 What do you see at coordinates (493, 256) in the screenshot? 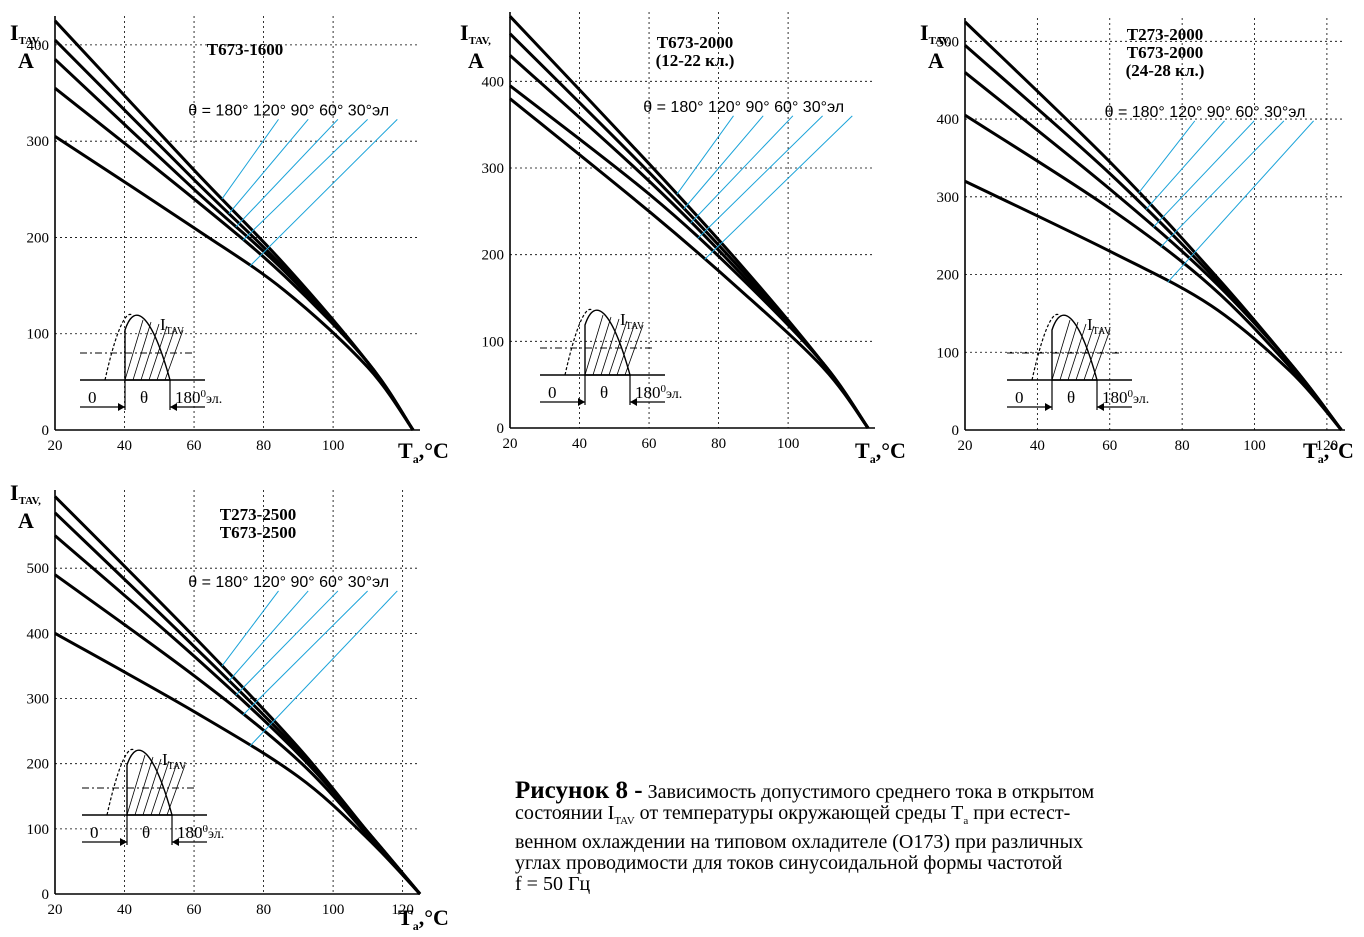
I see `y-tick-label: 200` at bounding box center [493, 256].